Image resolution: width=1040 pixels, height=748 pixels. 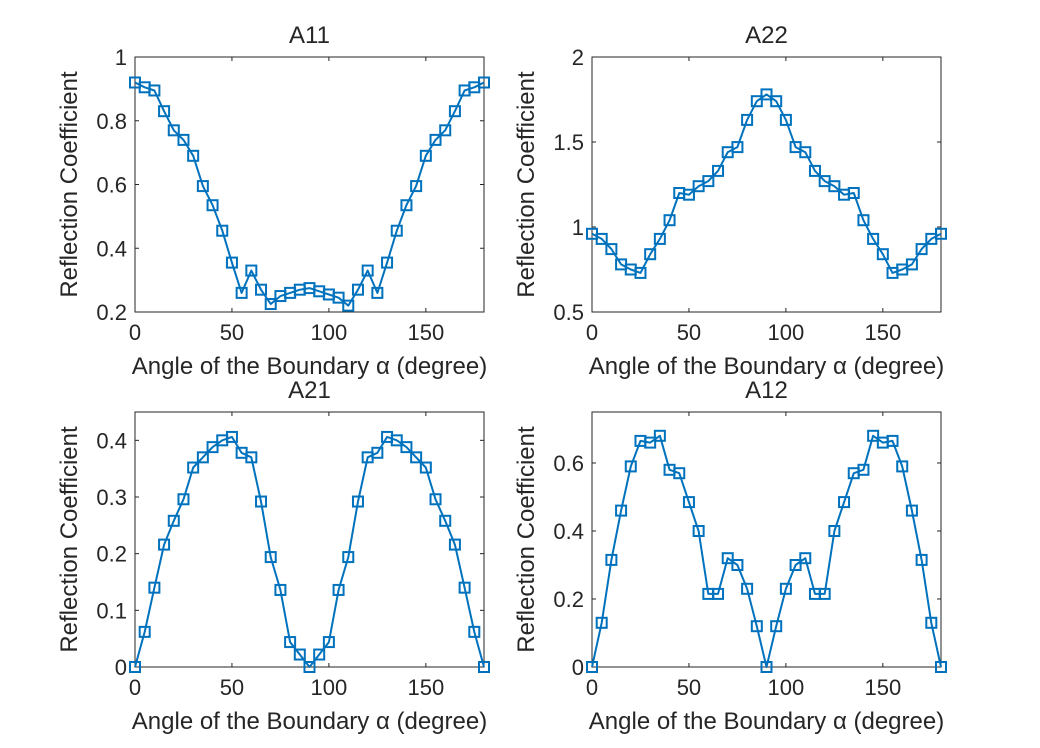 I want to click on y-tick-label: 0.1, so click(x=111, y=610).